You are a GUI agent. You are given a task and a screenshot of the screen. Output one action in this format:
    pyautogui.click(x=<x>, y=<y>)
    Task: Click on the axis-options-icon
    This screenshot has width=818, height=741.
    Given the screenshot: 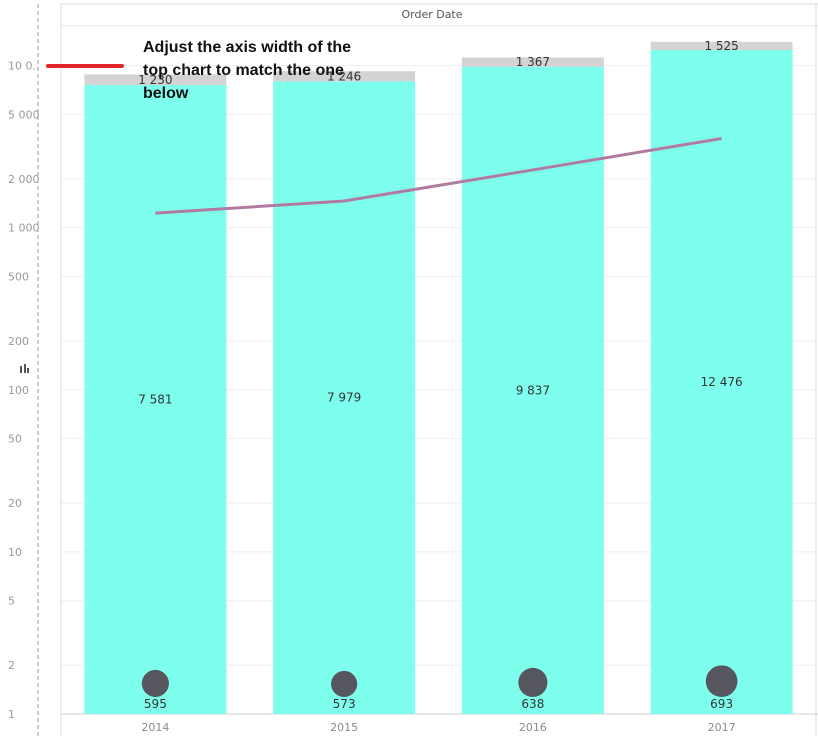 What is the action you would take?
    pyautogui.click(x=24, y=368)
    